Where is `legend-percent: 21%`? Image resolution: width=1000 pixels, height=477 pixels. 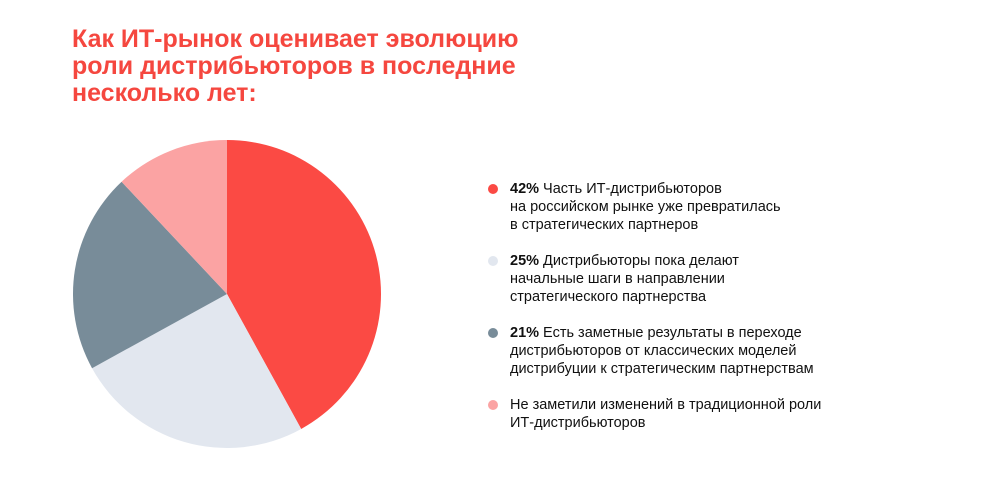 legend-percent: 21% is located at coordinates (525, 333).